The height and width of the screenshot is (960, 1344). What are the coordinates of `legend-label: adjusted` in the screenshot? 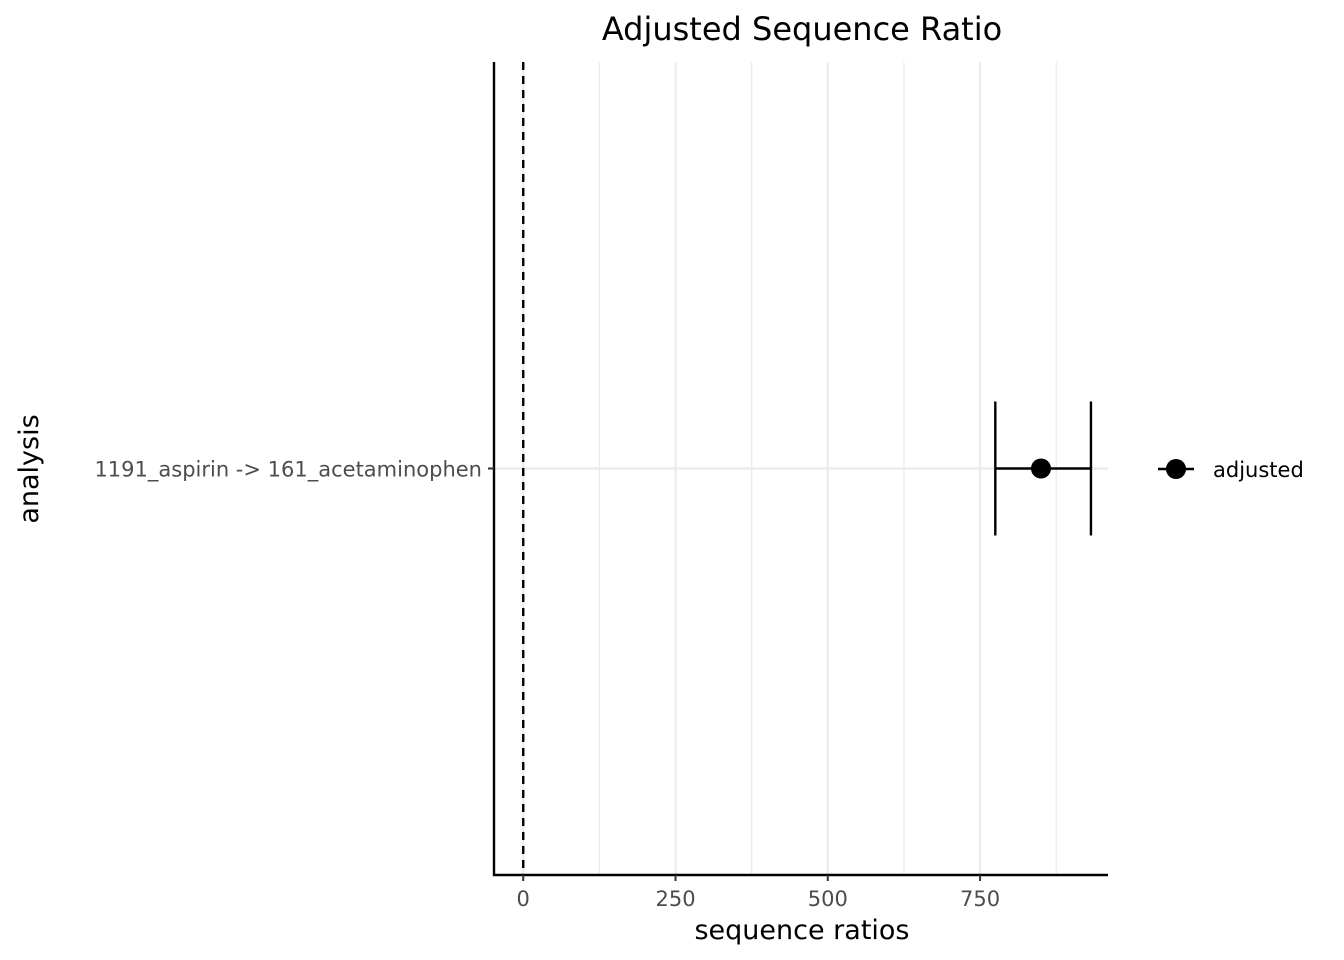 It's located at (1258, 470).